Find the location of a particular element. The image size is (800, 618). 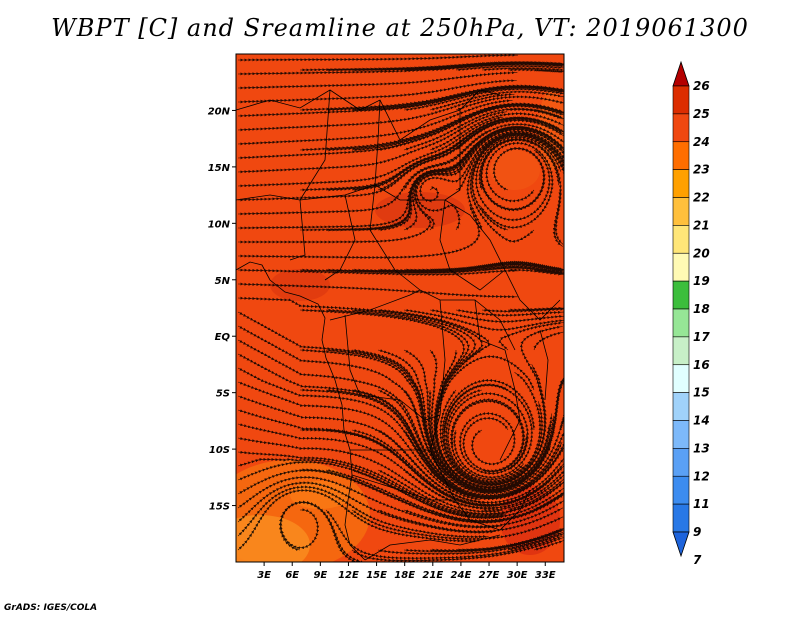

lon-tick-label: 9E is located at coordinates (320, 575).